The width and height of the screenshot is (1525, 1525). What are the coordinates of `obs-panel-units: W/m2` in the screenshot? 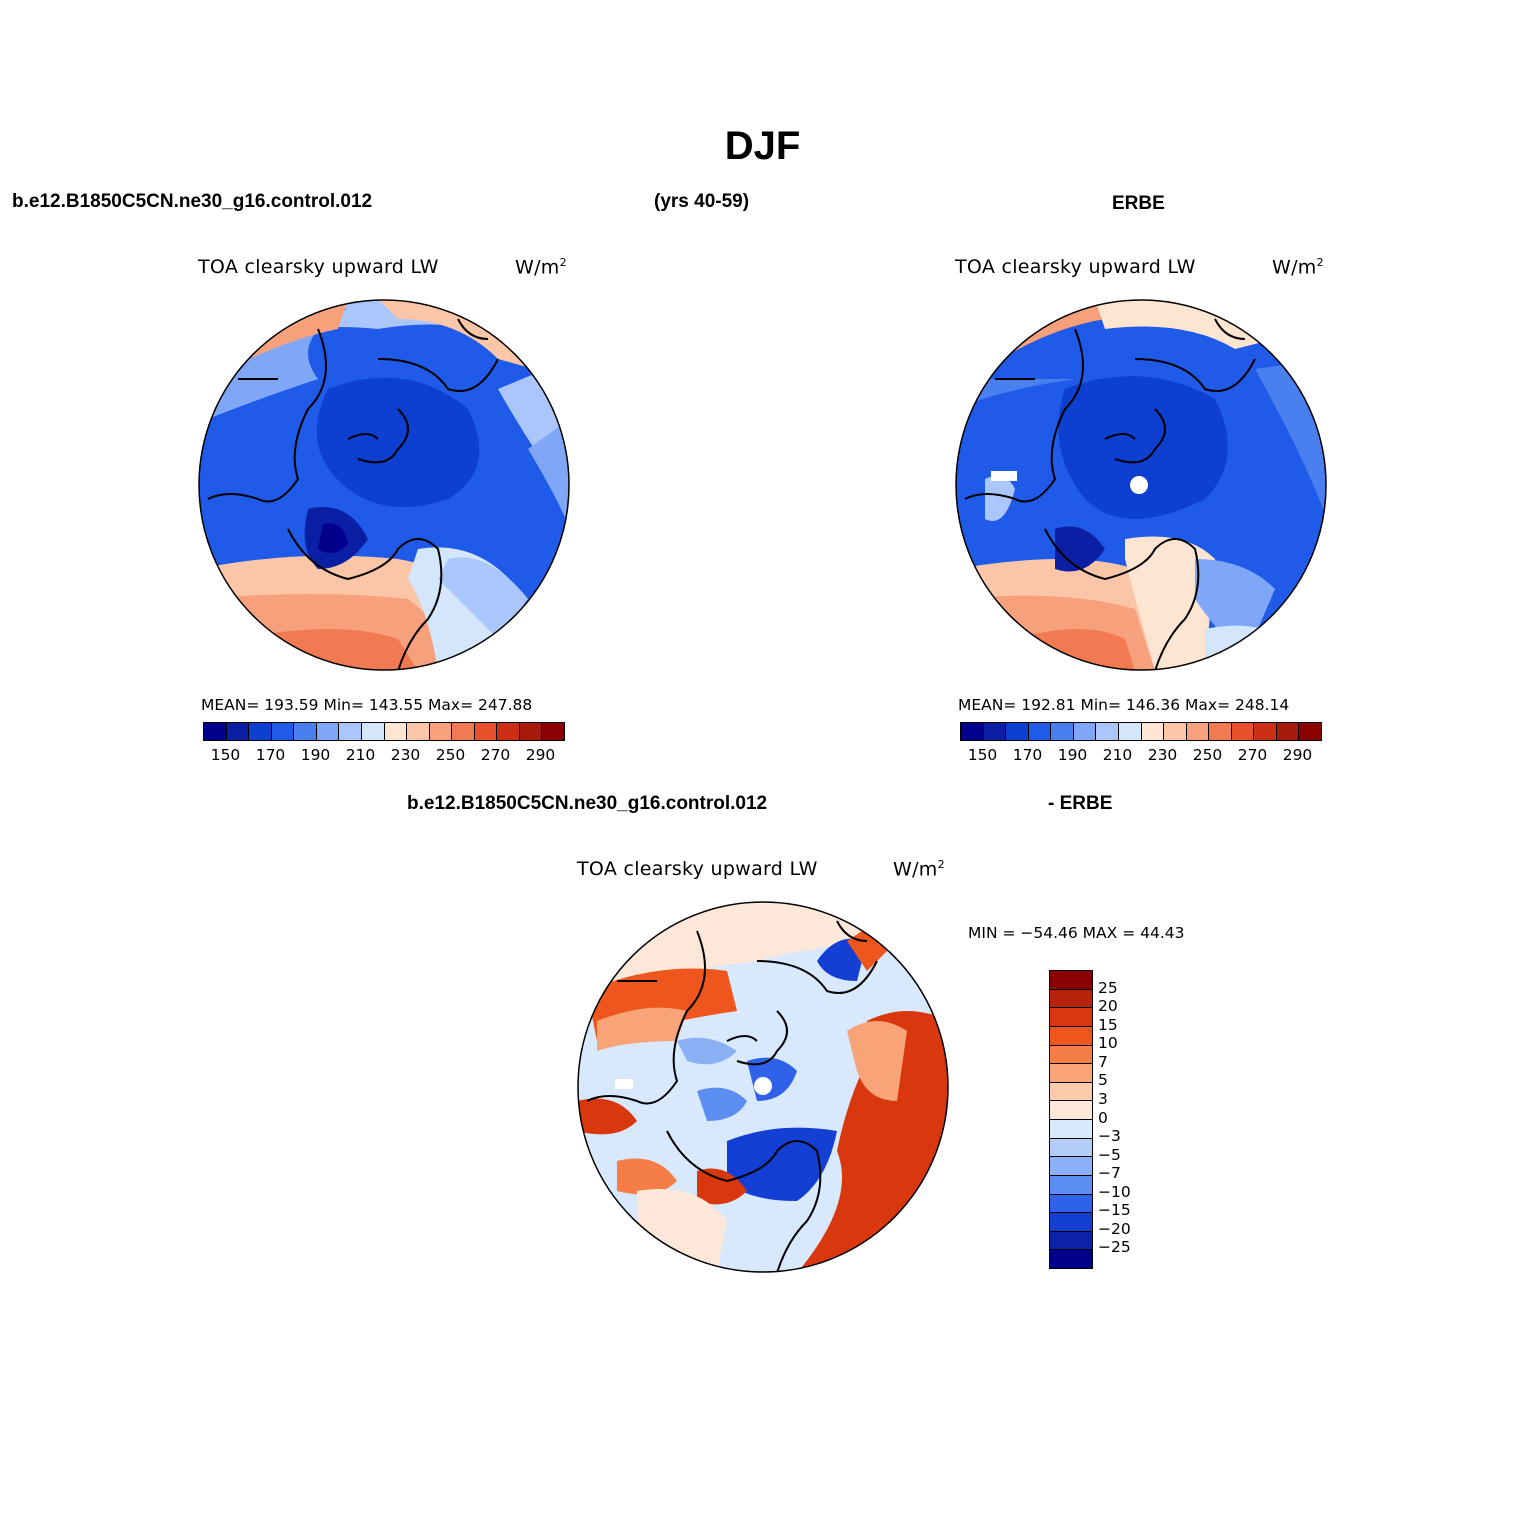 It's located at (1298, 267).